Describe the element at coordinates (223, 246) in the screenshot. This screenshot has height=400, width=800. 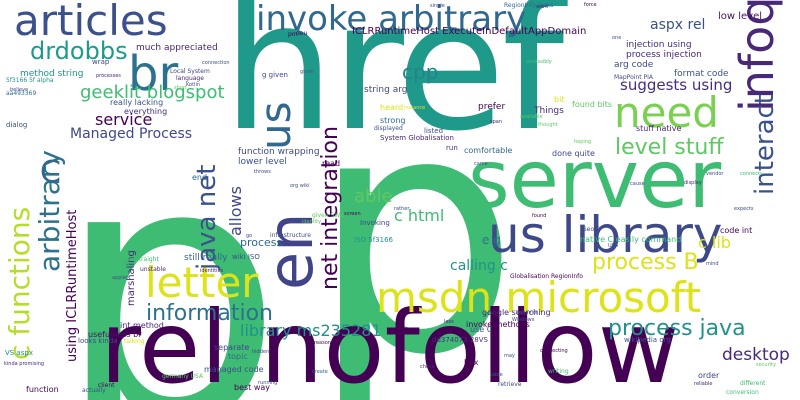
I see `word: example` at that location.